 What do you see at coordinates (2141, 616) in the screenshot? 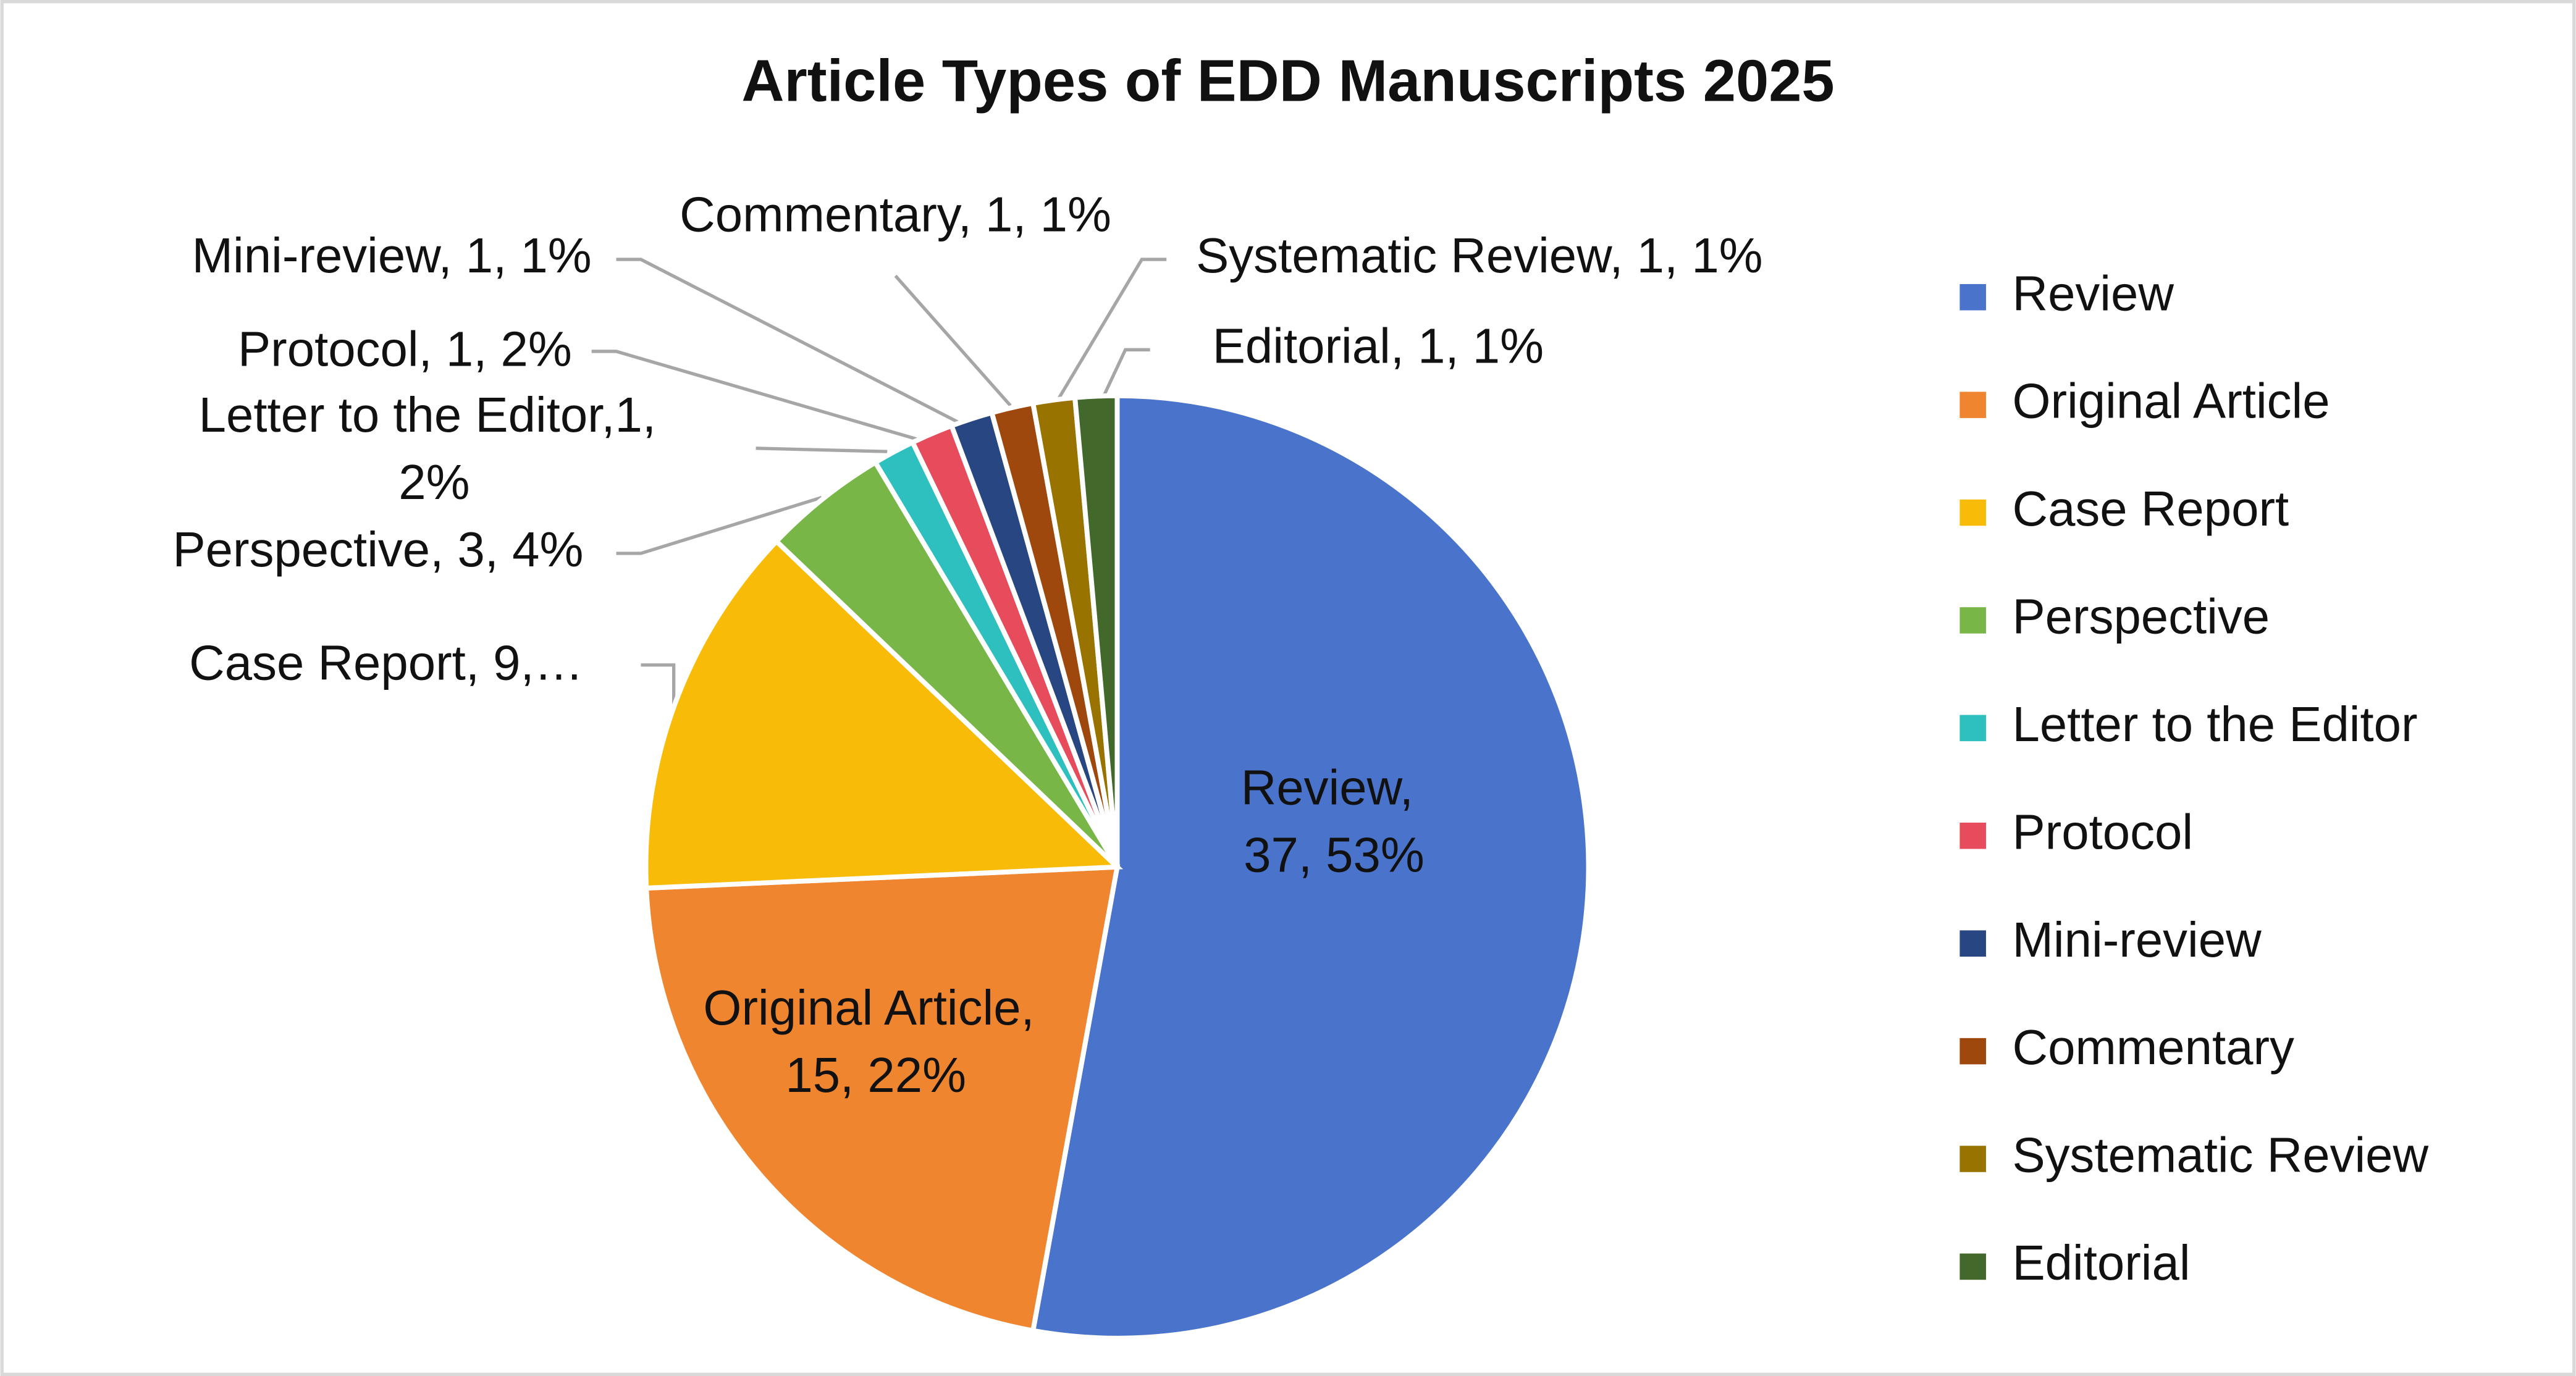
I see `legend-label: Perspective` at bounding box center [2141, 616].